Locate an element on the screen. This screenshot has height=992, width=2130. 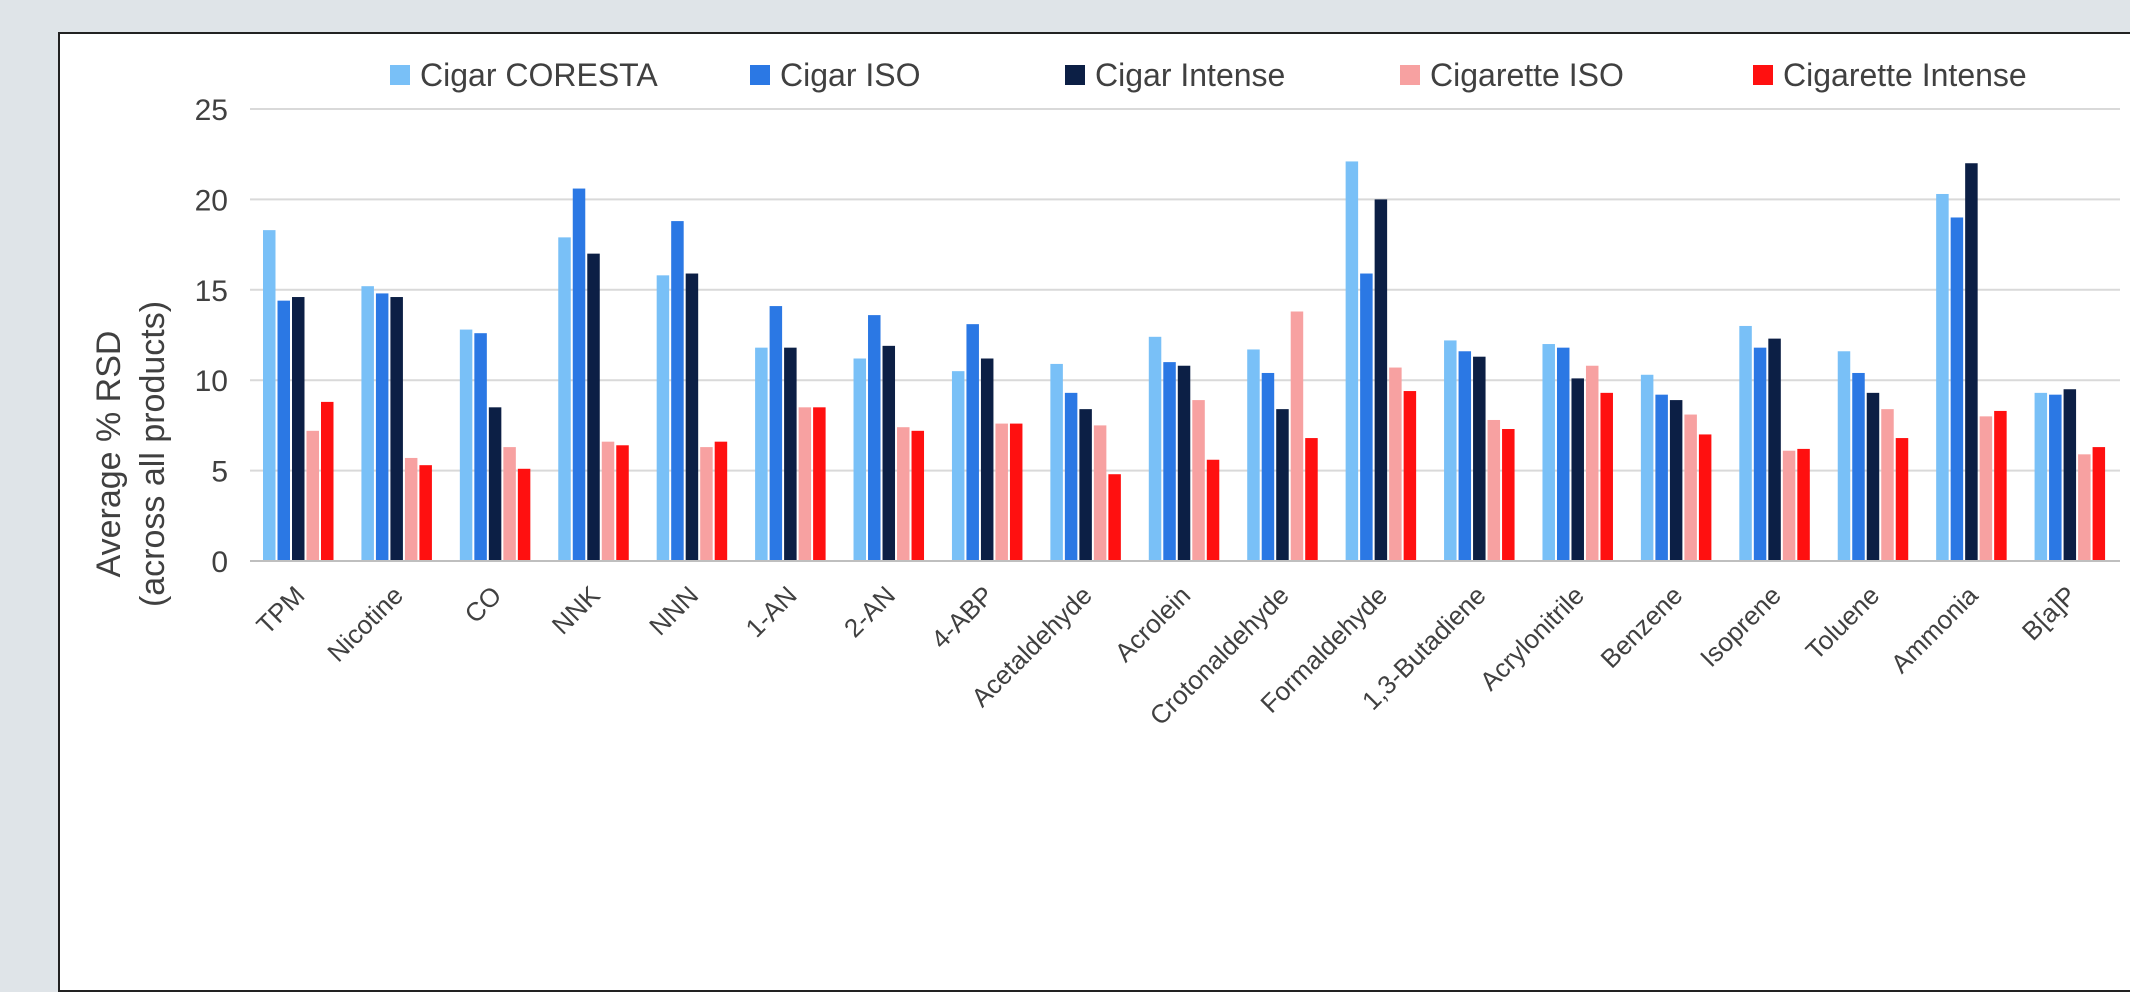
y-tick-label: 25 is located at coordinates (211, 110).